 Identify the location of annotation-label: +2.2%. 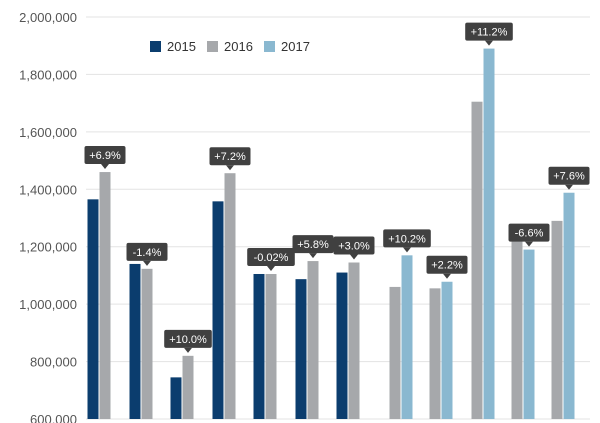
(447, 266).